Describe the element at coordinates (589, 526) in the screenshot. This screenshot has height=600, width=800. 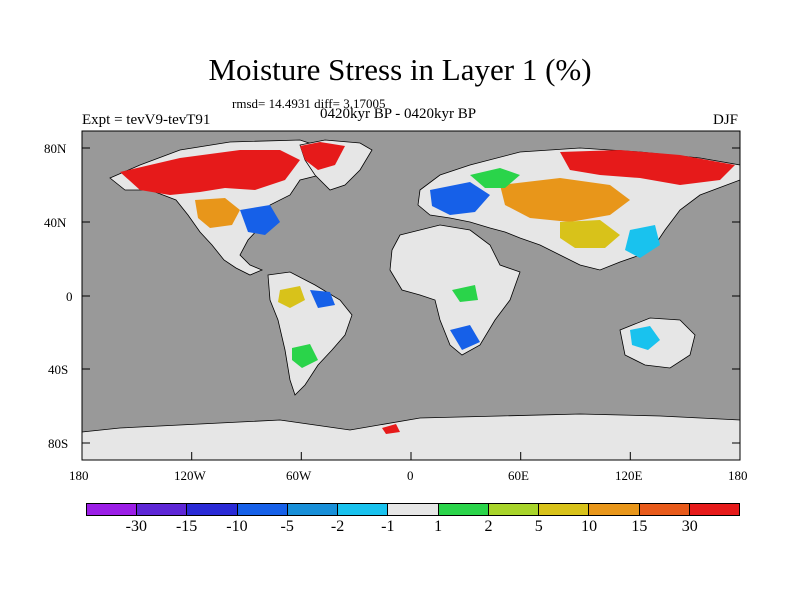
I see `colorbar-label: 10` at that location.